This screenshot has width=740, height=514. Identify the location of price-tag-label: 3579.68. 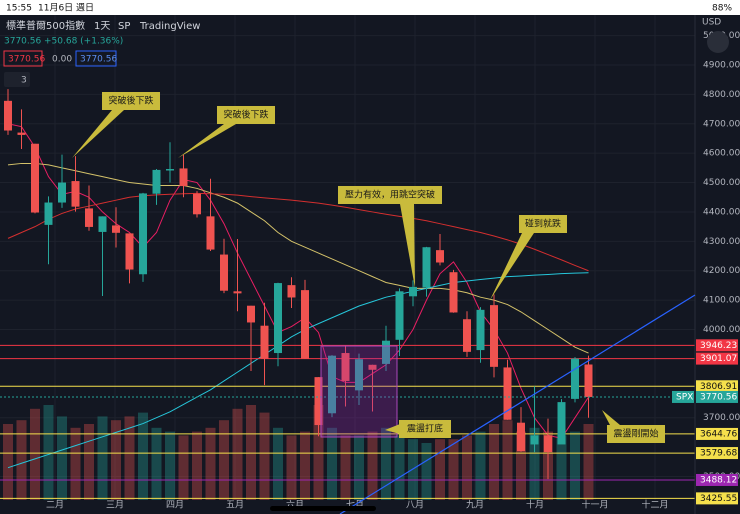
(718, 454).